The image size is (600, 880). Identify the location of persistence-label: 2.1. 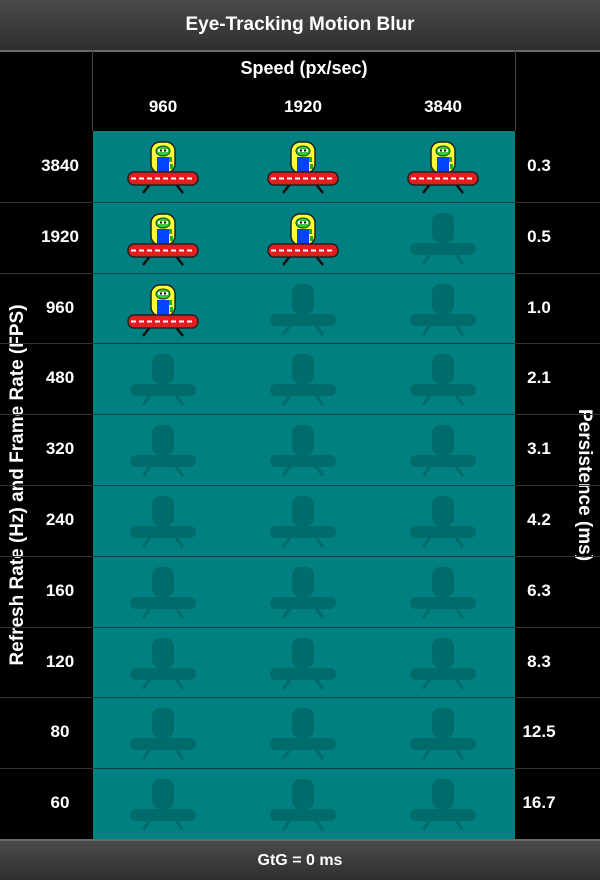
(539, 378).